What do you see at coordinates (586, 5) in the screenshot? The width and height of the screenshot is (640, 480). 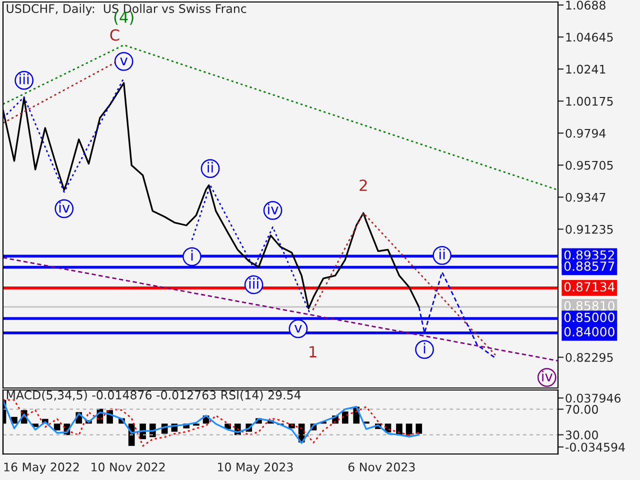 I see `y-tick-label: 1.0688` at bounding box center [586, 5].